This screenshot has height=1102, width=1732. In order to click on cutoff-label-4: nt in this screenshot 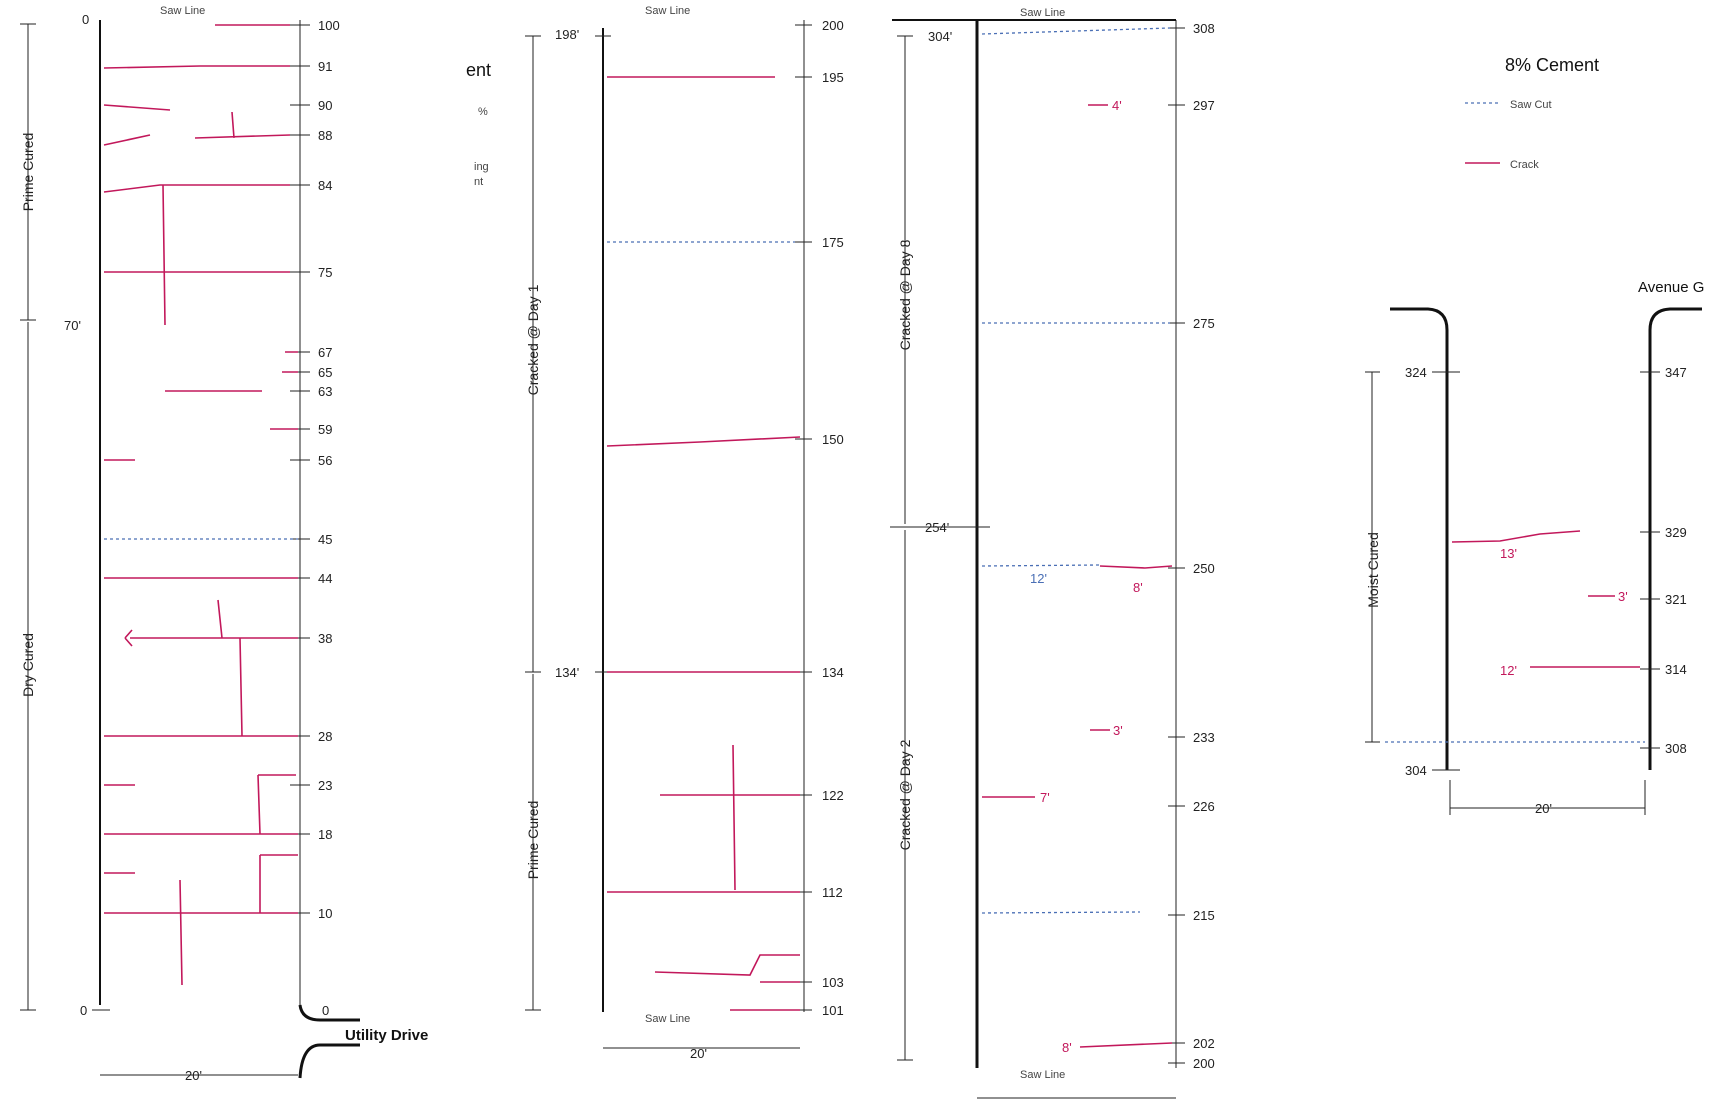, I will do `click(478, 182)`.